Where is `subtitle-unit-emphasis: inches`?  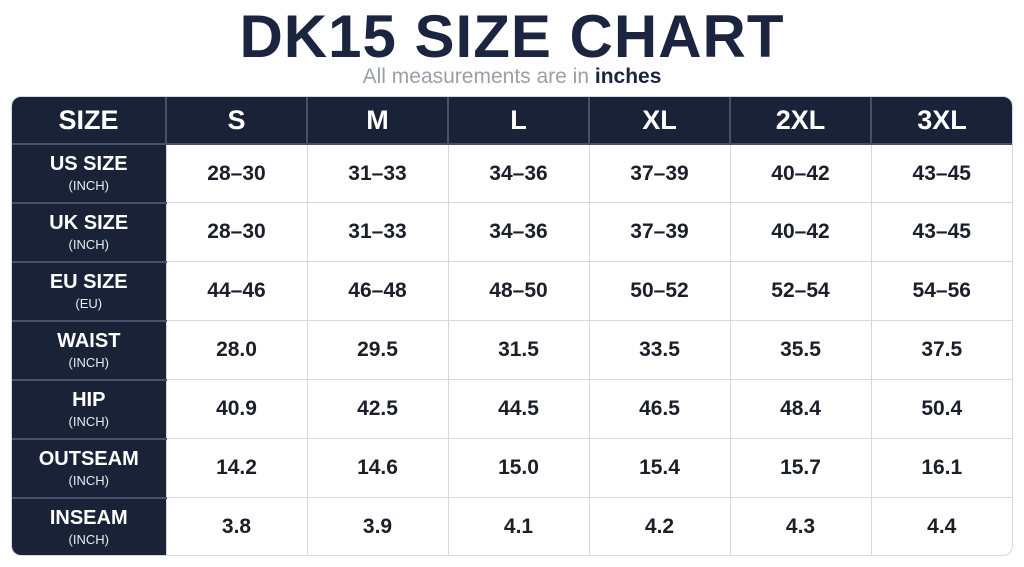
subtitle-unit-emphasis: inches is located at coordinates (628, 76).